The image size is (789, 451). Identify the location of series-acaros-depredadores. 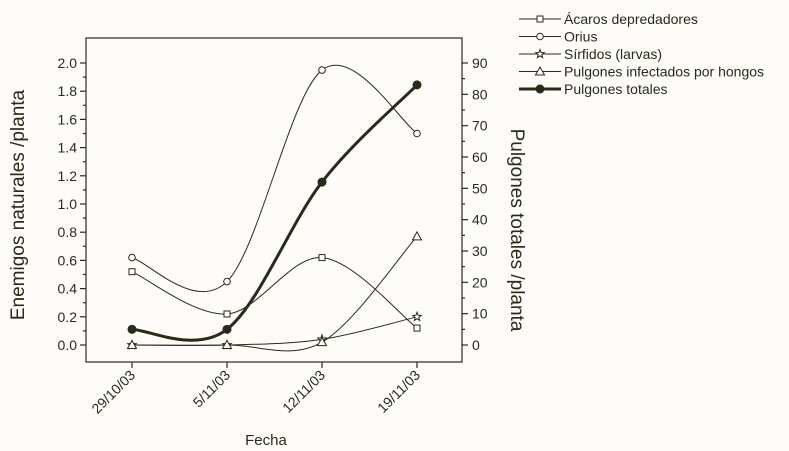
(274, 293).